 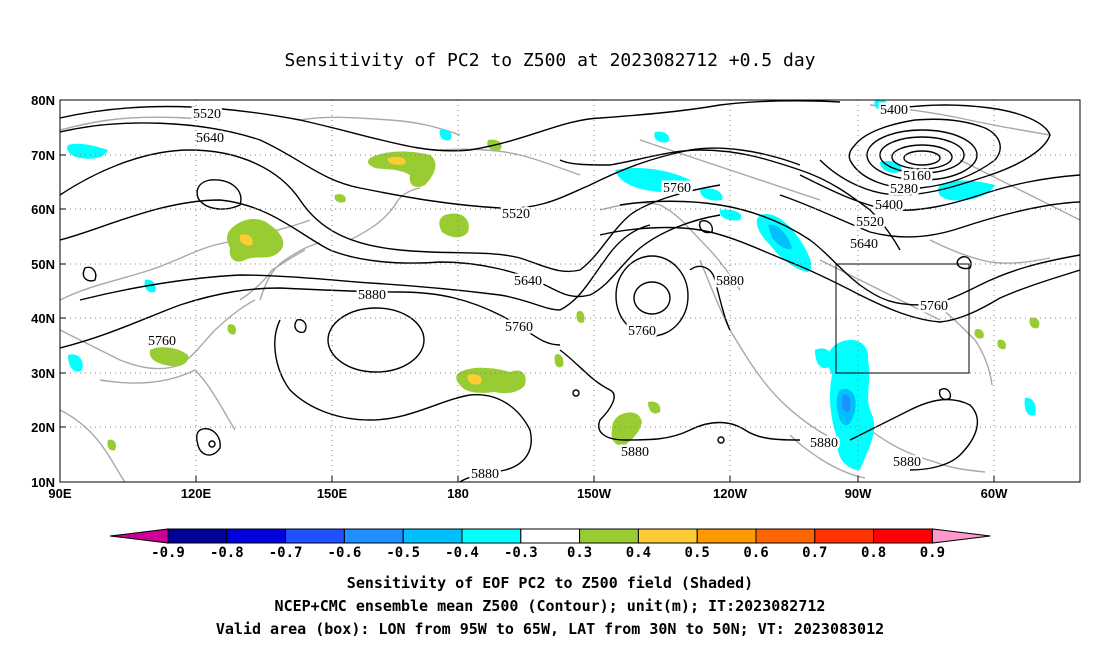 I want to click on colorbar-label: 0.7, so click(x=814, y=553).